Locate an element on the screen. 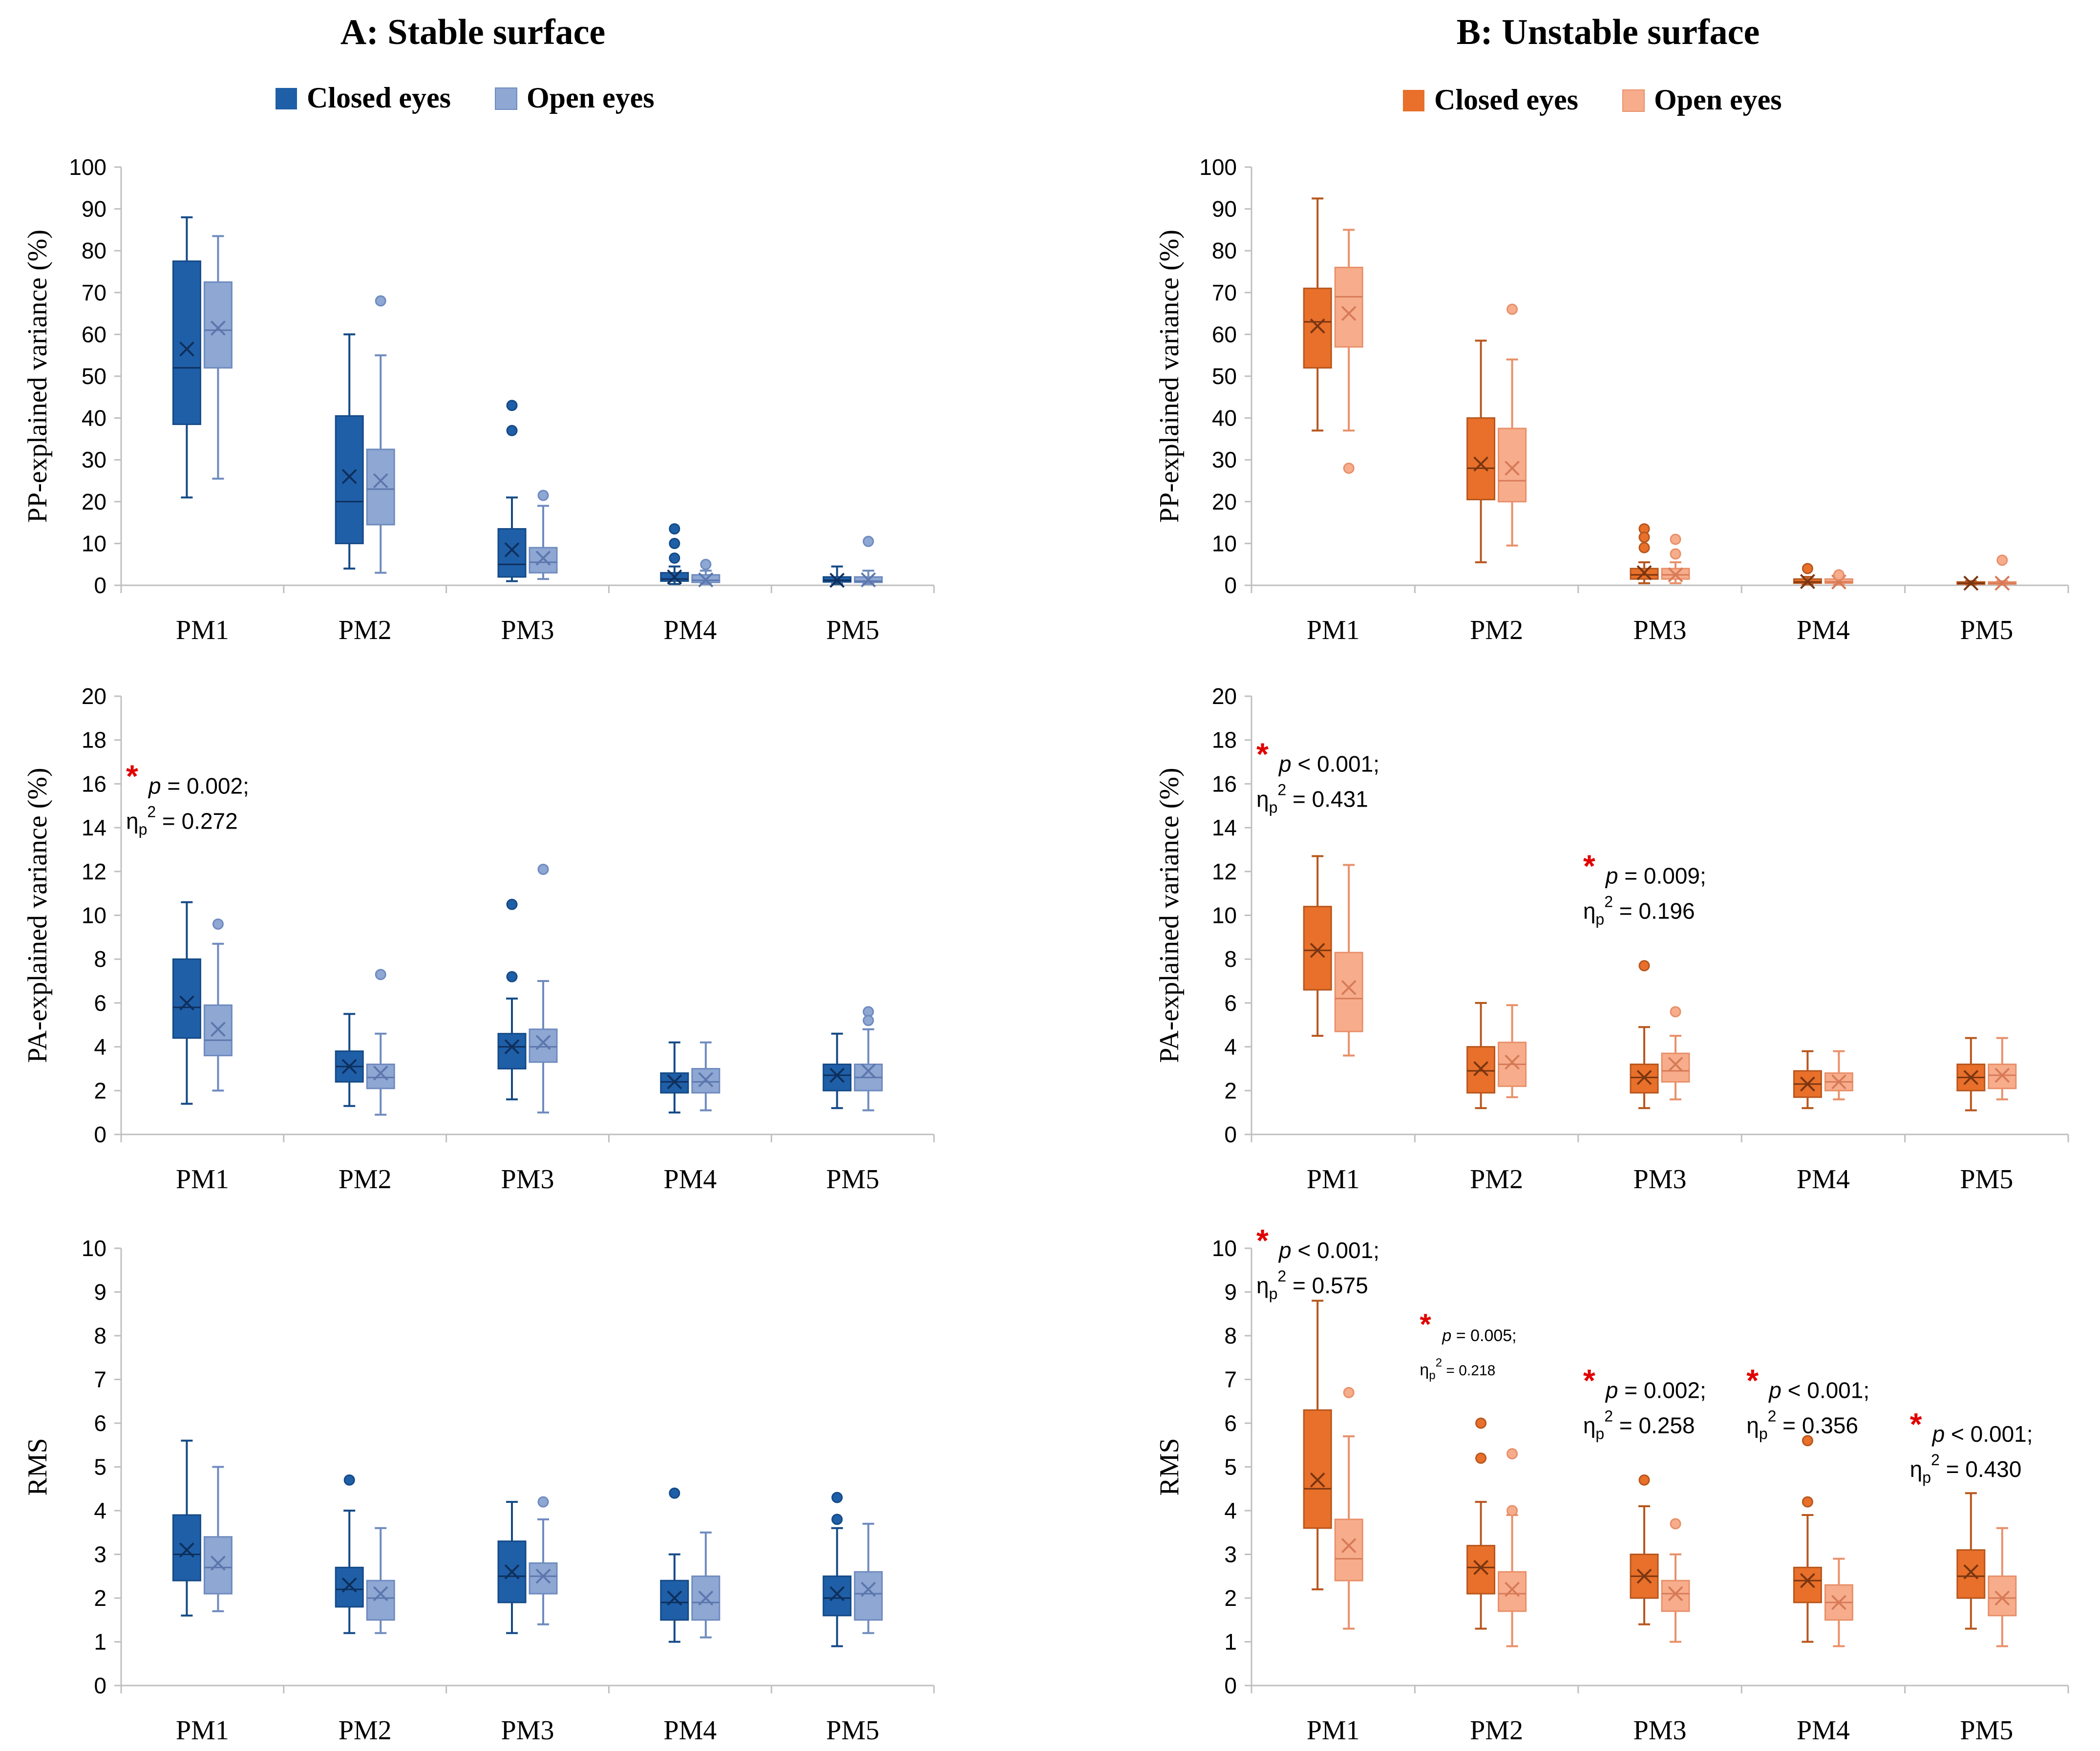 The width and height of the screenshot is (2100, 1751). y-tick-label: 100 is located at coordinates (87, 167).